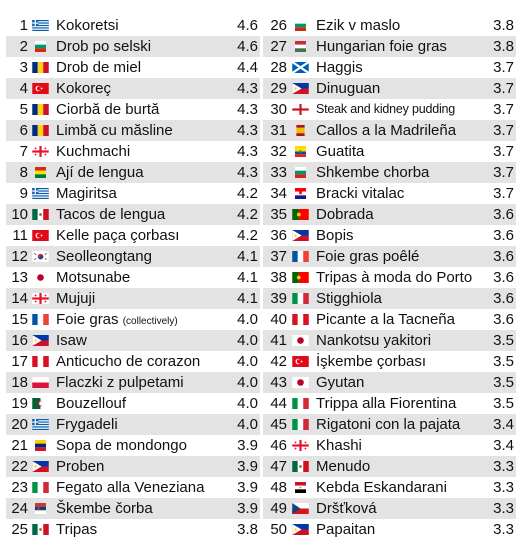 This screenshot has width=523, height=550. Describe the element at coordinates (278, 193) in the screenshot. I see `rank-number: 34` at that location.